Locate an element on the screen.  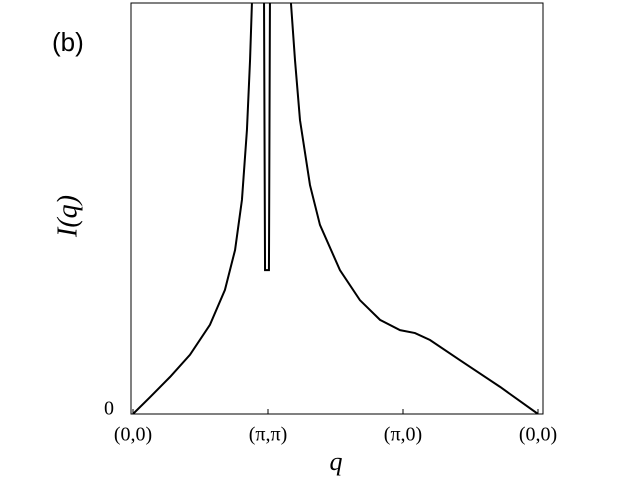
y-tick-label: 0 is located at coordinates (109, 409).